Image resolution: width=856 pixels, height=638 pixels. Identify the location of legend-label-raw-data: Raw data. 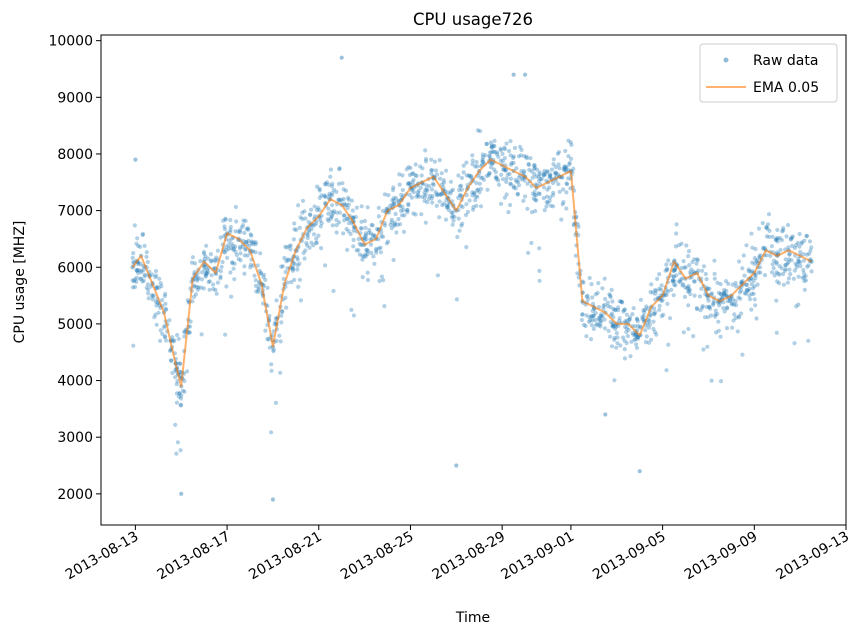
(785, 61).